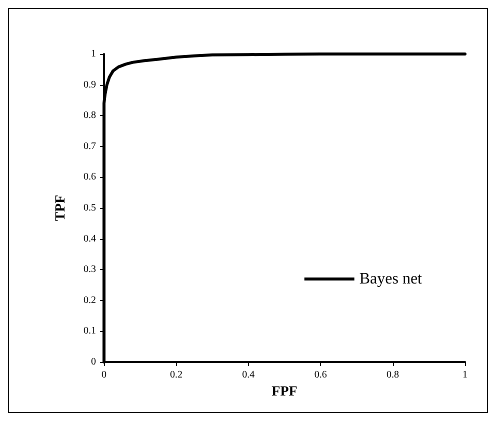 The width and height of the screenshot is (496, 421). Describe the element at coordinates (90, 146) in the screenshot. I see `y-tick-label: 0.7` at that location.